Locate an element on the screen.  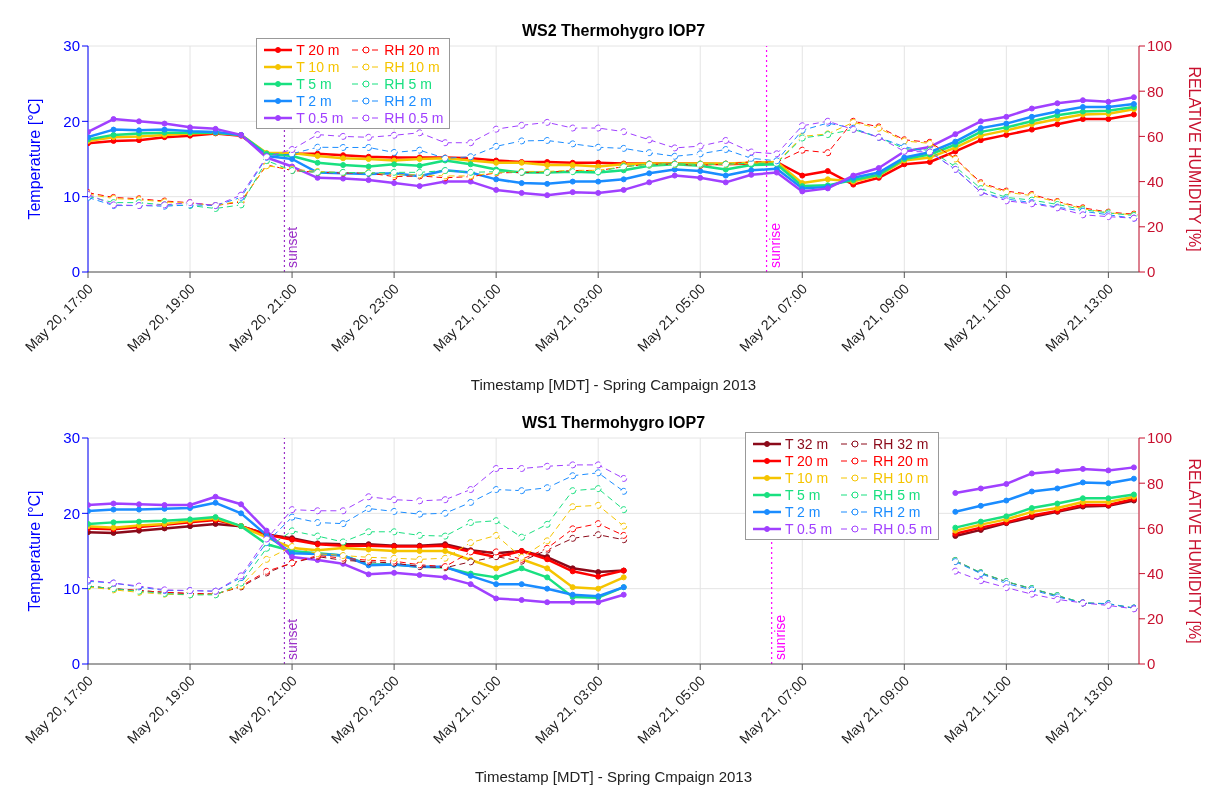
chart-title: WS2 Thermohygro IOP7 is located at coordinates (613, 31).